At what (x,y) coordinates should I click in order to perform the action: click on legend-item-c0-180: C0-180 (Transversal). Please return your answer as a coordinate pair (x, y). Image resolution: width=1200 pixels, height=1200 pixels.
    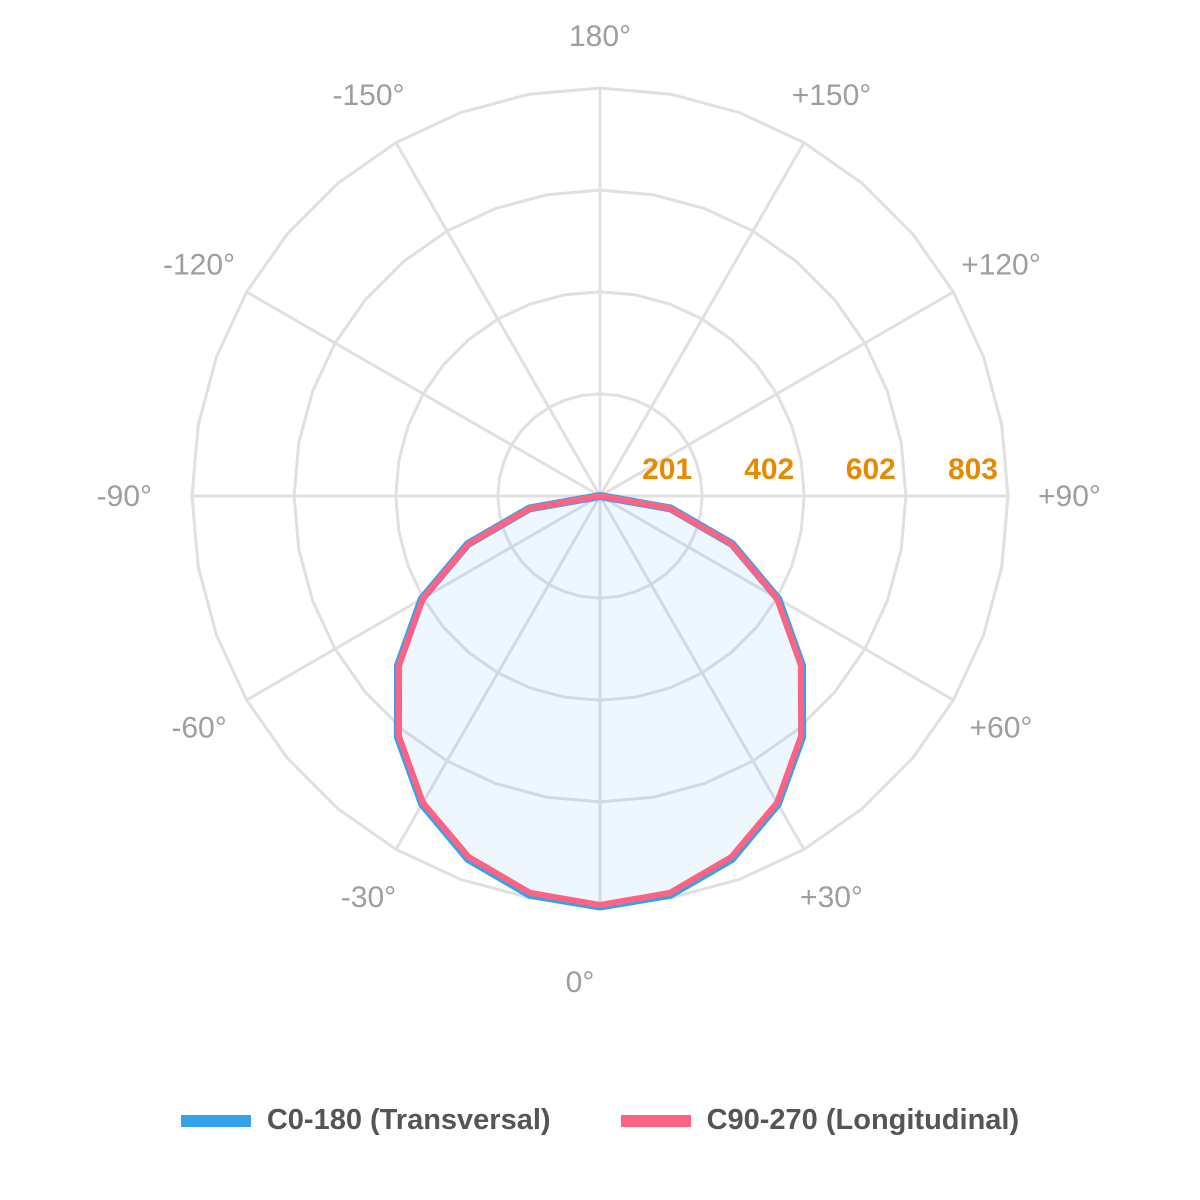
    Looking at the image, I should click on (365, 1120).